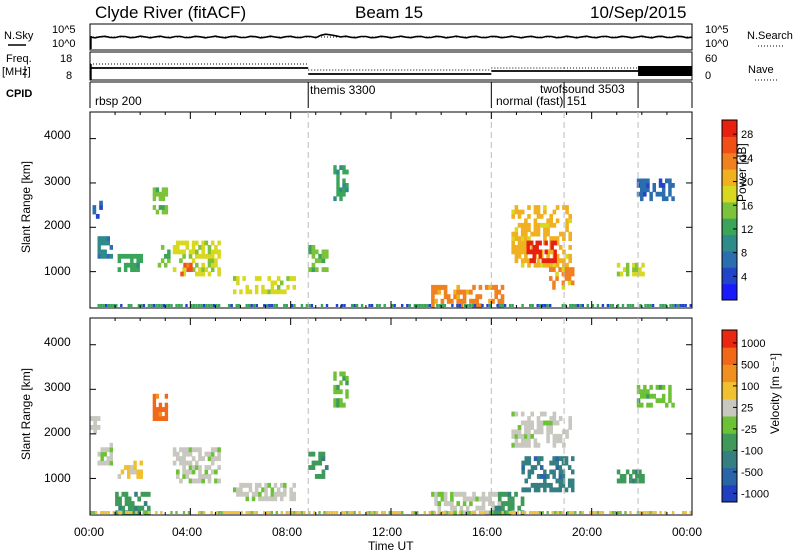 This screenshot has height=554, width=800. What do you see at coordinates (750, 387) in the screenshot?
I see `velocity-colorbar-tick-label: 100` at bounding box center [750, 387].